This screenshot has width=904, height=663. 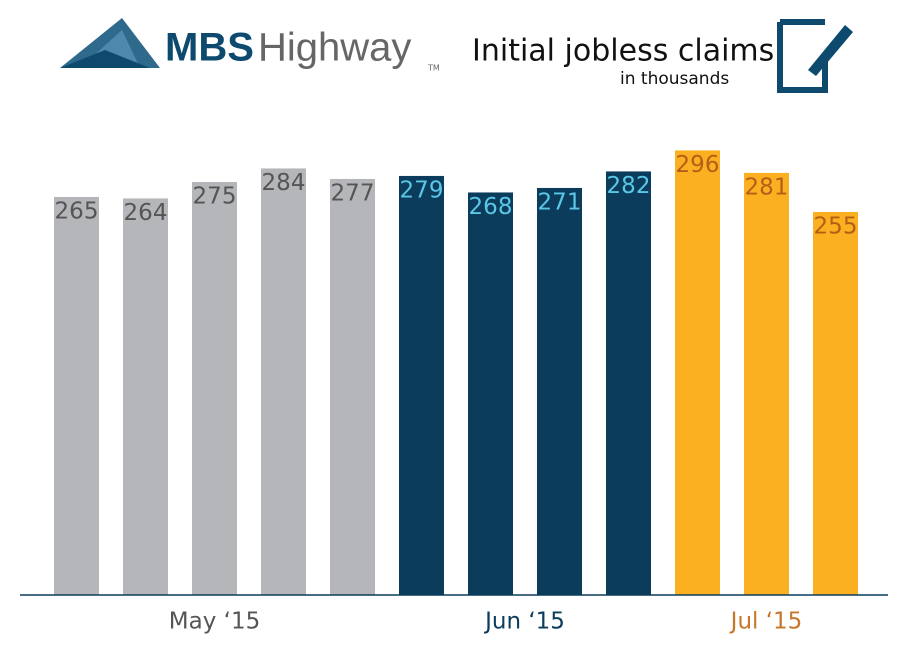 What do you see at coordinates (674, 79) in the screenshot?
I see `chart-subtitle: in thousands` at bounding box center [674, 79].